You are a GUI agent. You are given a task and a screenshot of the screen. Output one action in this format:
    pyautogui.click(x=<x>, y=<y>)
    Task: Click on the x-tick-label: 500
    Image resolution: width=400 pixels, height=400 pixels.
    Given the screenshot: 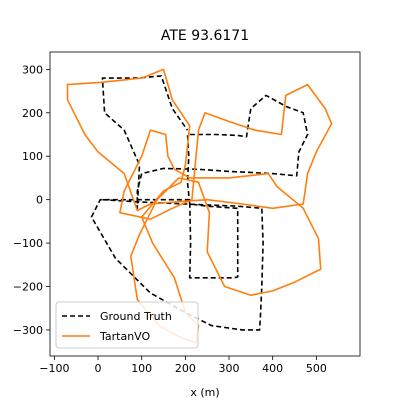 What is the action you would take?
    pyautogui.click(x=316, y=368)
    